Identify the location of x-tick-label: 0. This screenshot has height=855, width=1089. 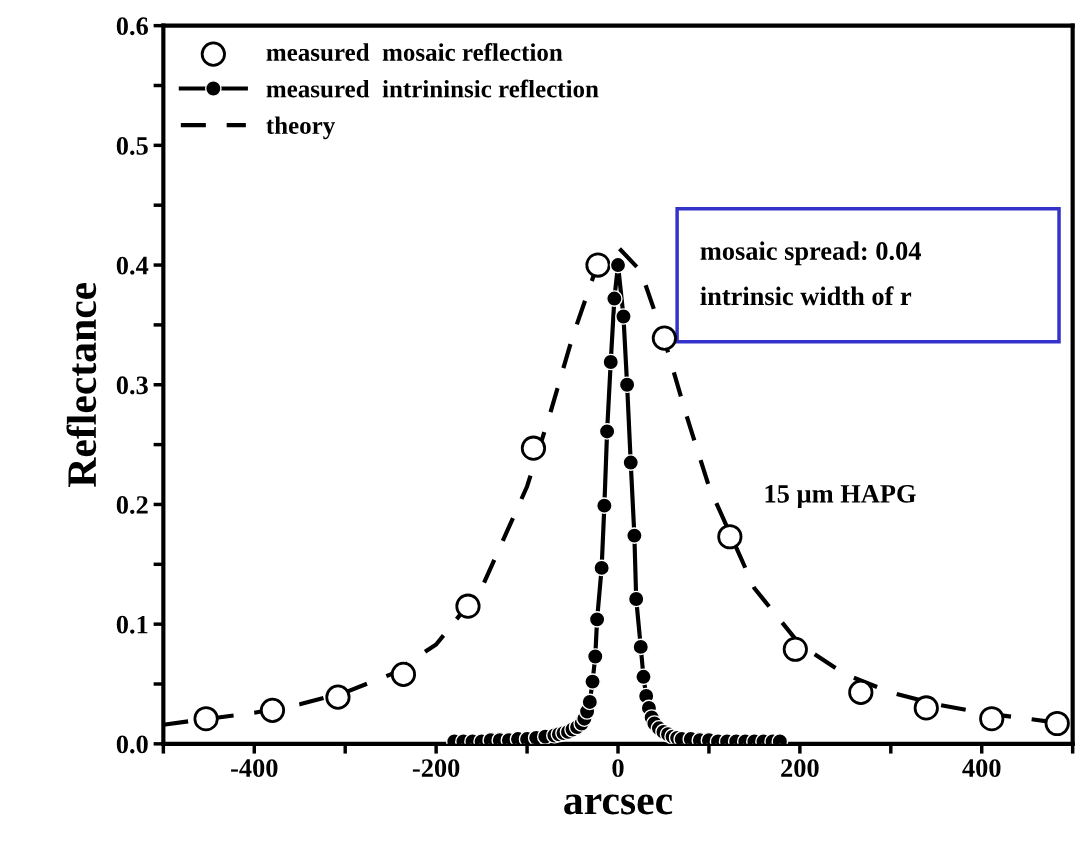
(618, 768).